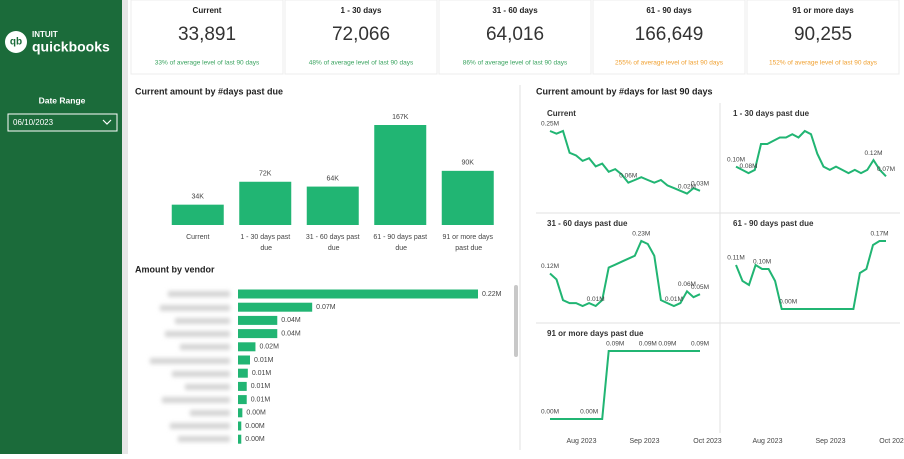 Image resolution: width=904 pixels, height=459 pixels. I want to click on panel-title: 61 - 90 days past due, so click(773, 223).